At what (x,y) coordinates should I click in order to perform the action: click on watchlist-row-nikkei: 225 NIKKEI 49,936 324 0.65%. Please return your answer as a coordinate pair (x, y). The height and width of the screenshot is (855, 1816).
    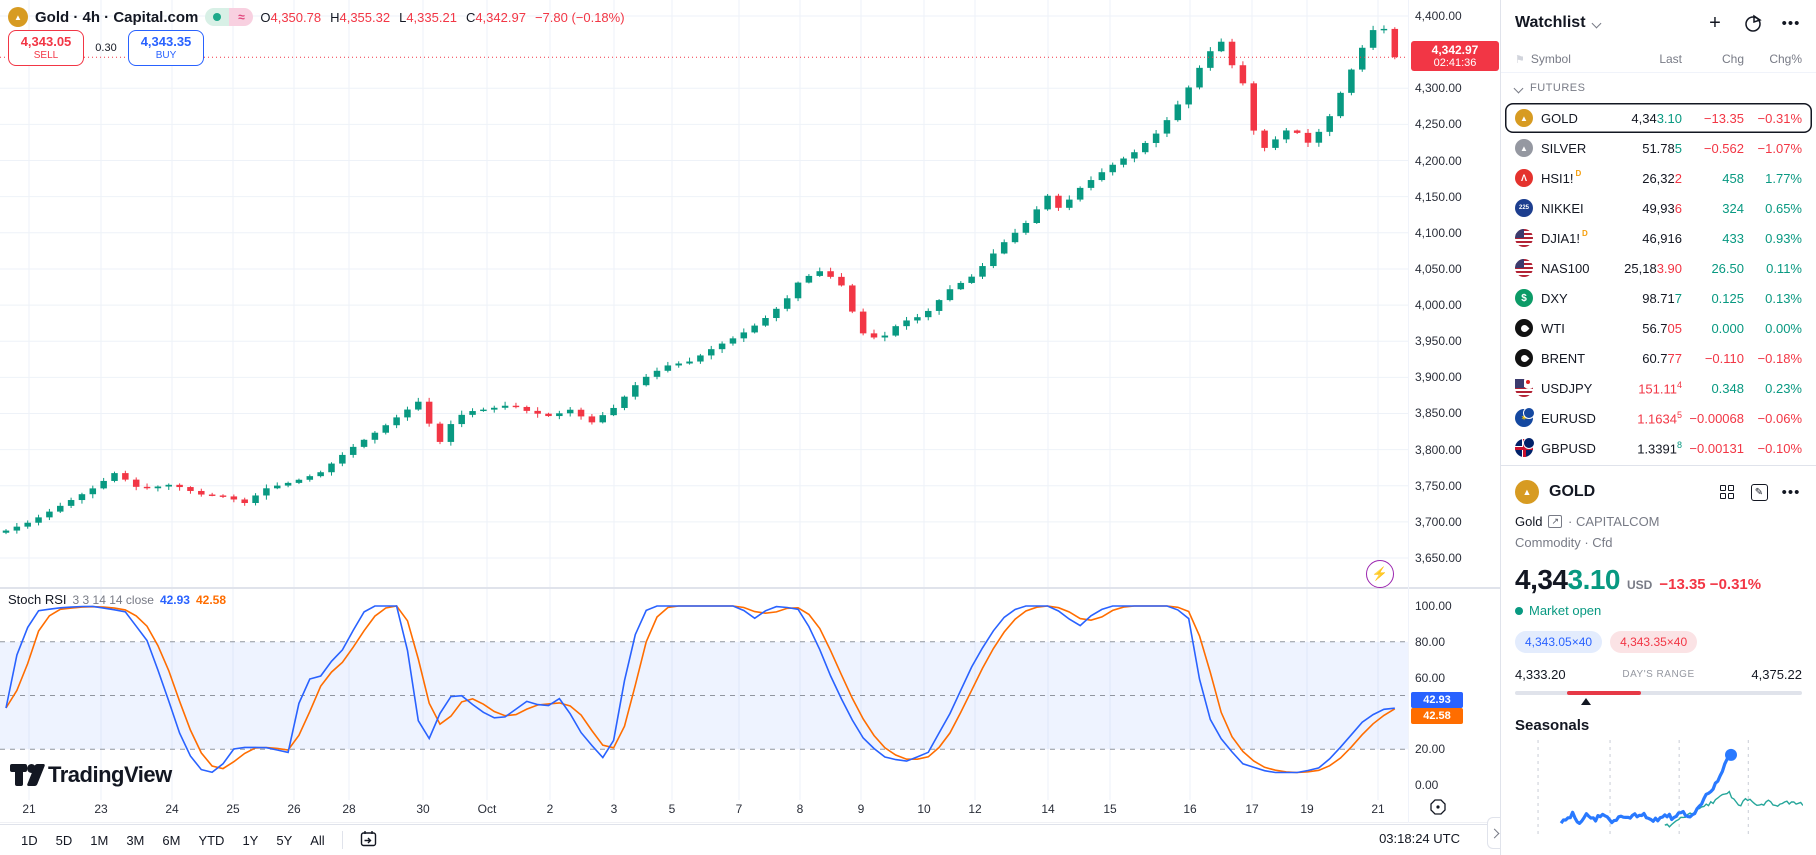
    Looking at the image, I should click on (1658, 208).